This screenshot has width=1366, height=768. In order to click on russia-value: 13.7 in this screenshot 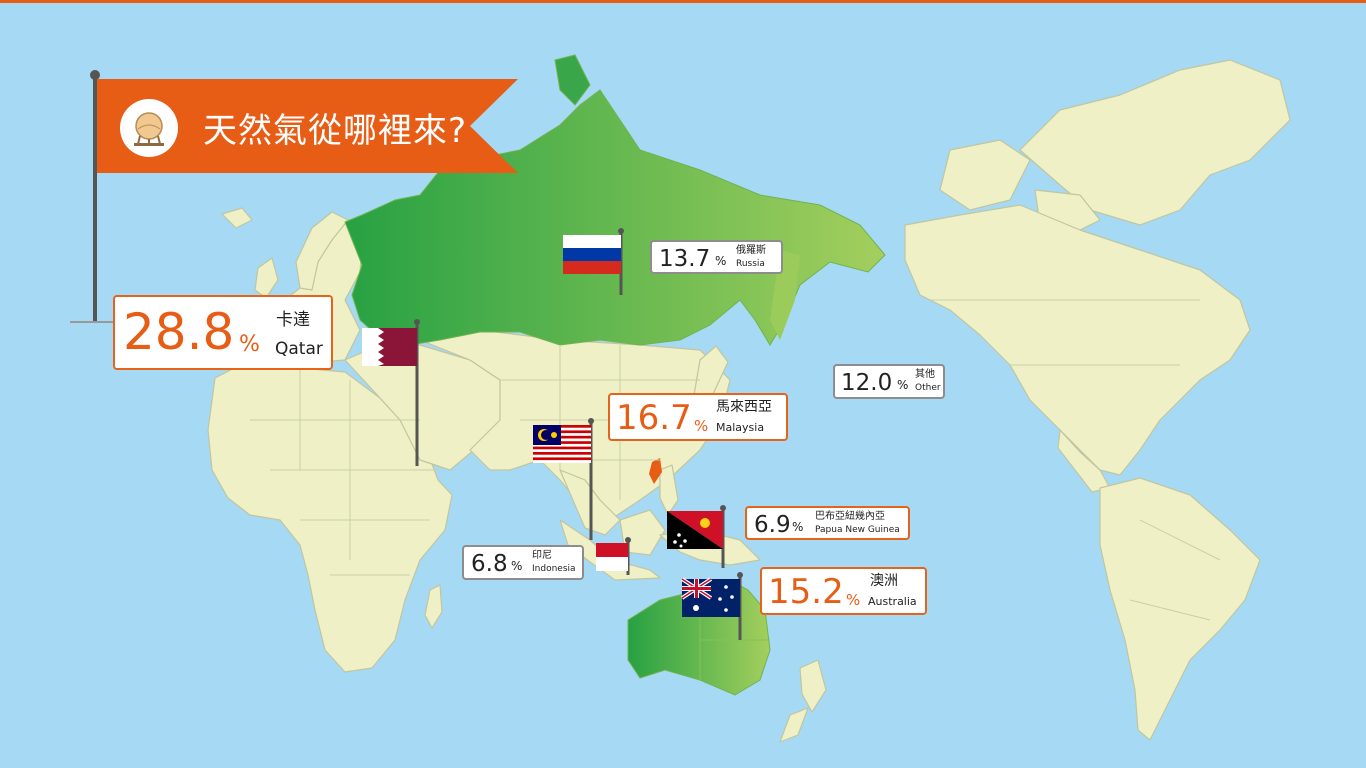, I will do `click(685, 259)`.